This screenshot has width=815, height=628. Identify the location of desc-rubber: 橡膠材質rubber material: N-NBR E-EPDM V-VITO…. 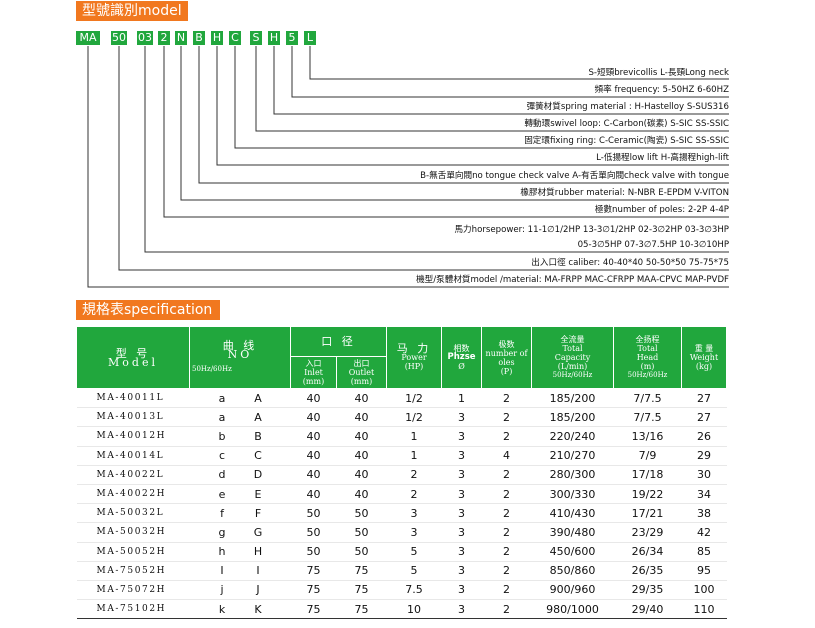
(624, 193).